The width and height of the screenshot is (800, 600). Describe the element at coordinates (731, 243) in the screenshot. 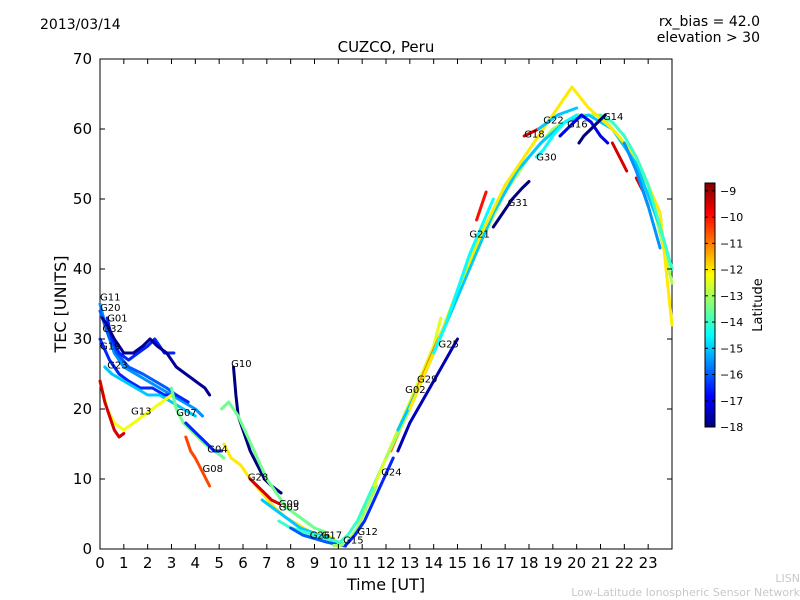

I see `colorbar-tick-label: −11` at that location.